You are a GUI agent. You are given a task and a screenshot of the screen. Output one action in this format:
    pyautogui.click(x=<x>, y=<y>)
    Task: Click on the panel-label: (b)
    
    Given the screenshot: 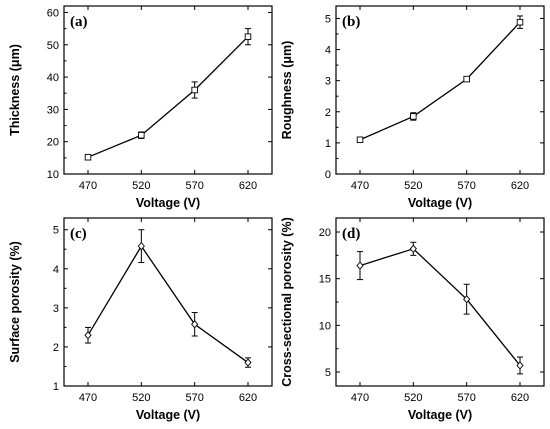 What is the action you would take?
    pyautogui.click(x=351, y=22)
    